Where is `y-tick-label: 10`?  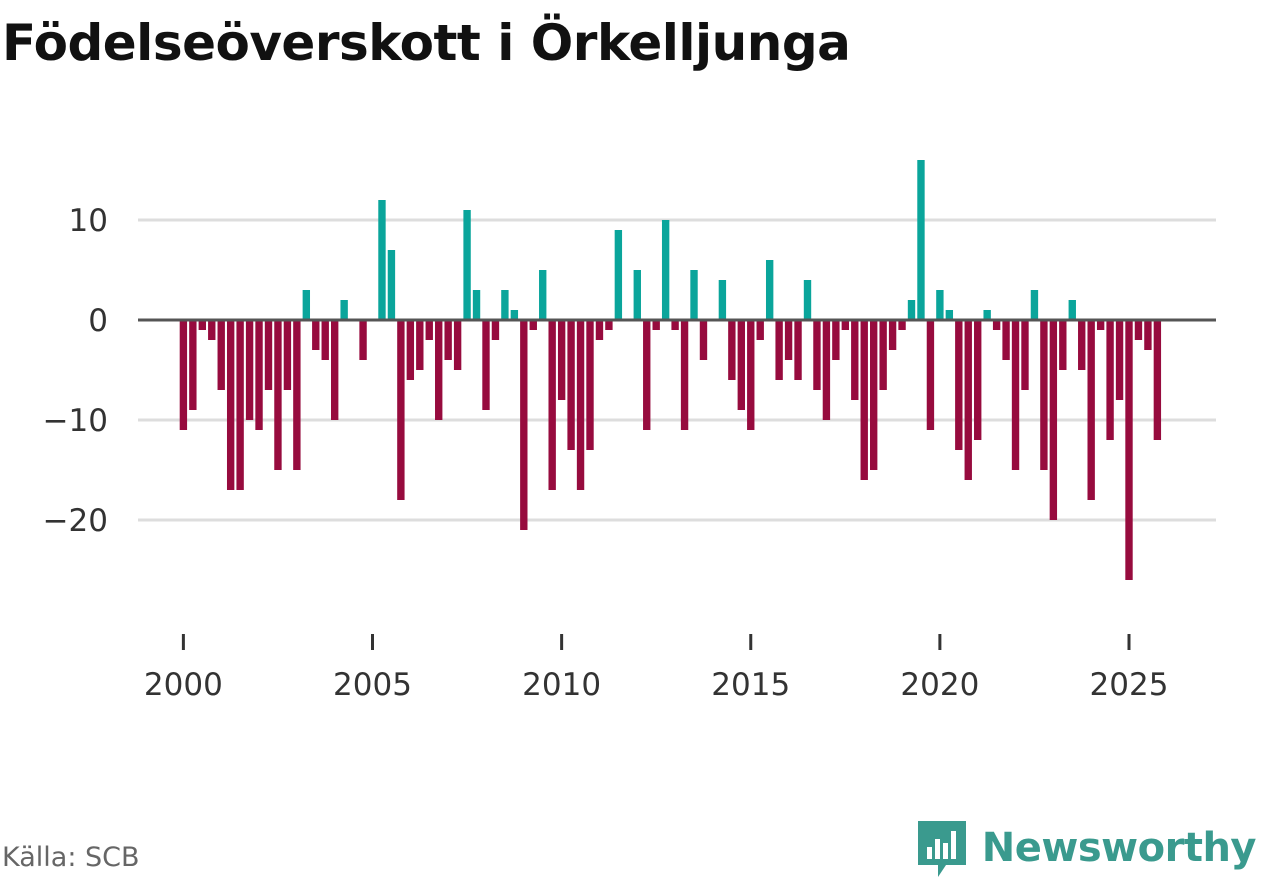
y-tick-label: 10 is located at coordinates (88, 221).